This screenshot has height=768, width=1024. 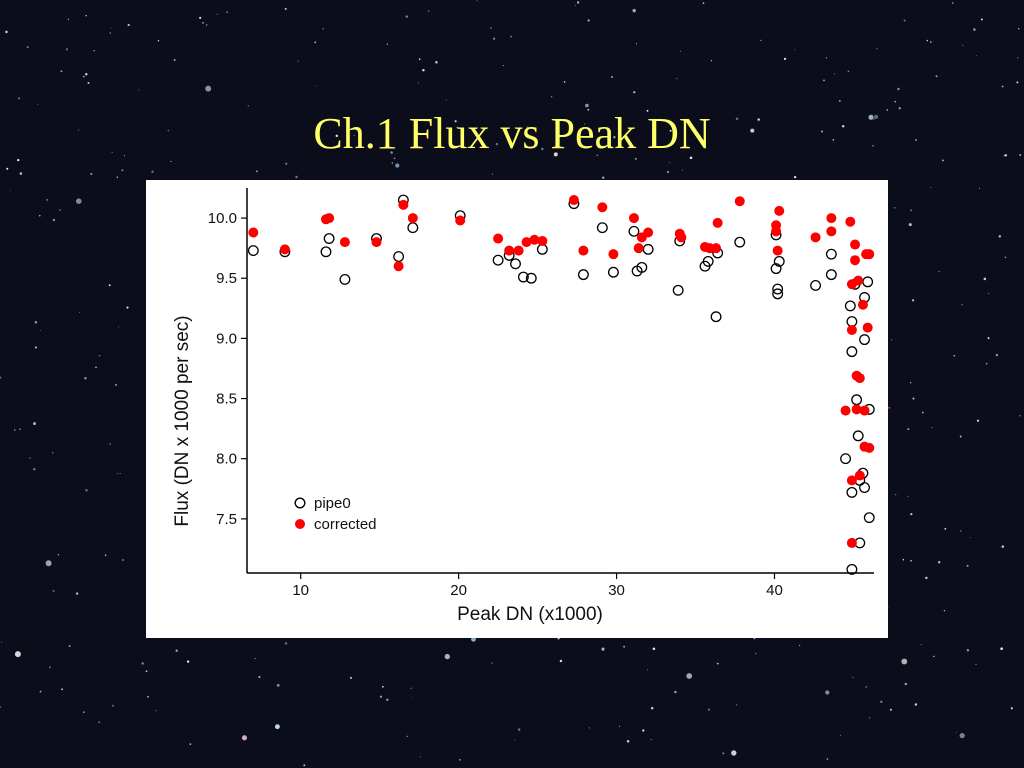 I want to click on x-ticks: 10 20 30 40, so click(x=537, y=586).